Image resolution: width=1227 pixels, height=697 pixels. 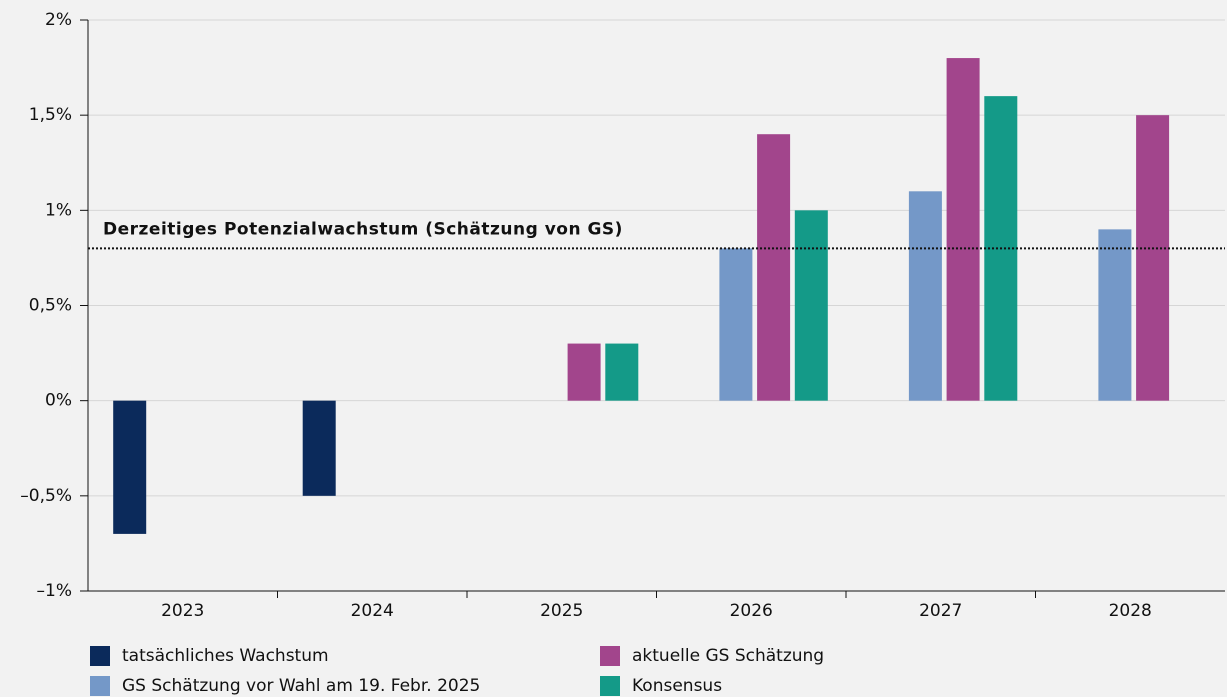 I want to click on y-tick-label: 2%, so click(x=58, y=20).